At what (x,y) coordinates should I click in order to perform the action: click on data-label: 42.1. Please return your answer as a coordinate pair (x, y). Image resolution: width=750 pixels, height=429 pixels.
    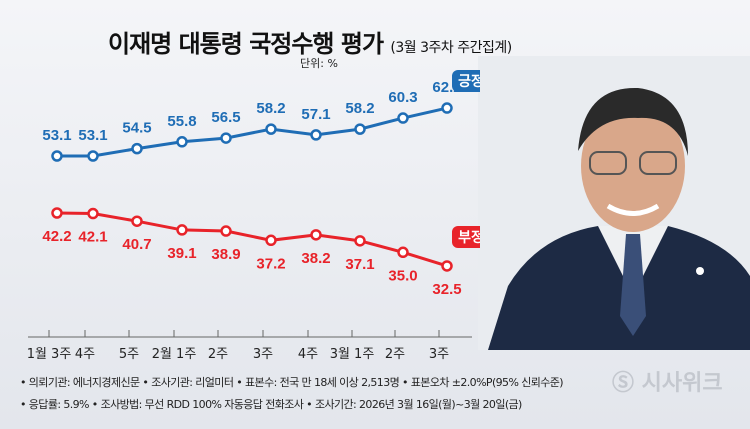
    Looking at the image, I should click on (92, 237).